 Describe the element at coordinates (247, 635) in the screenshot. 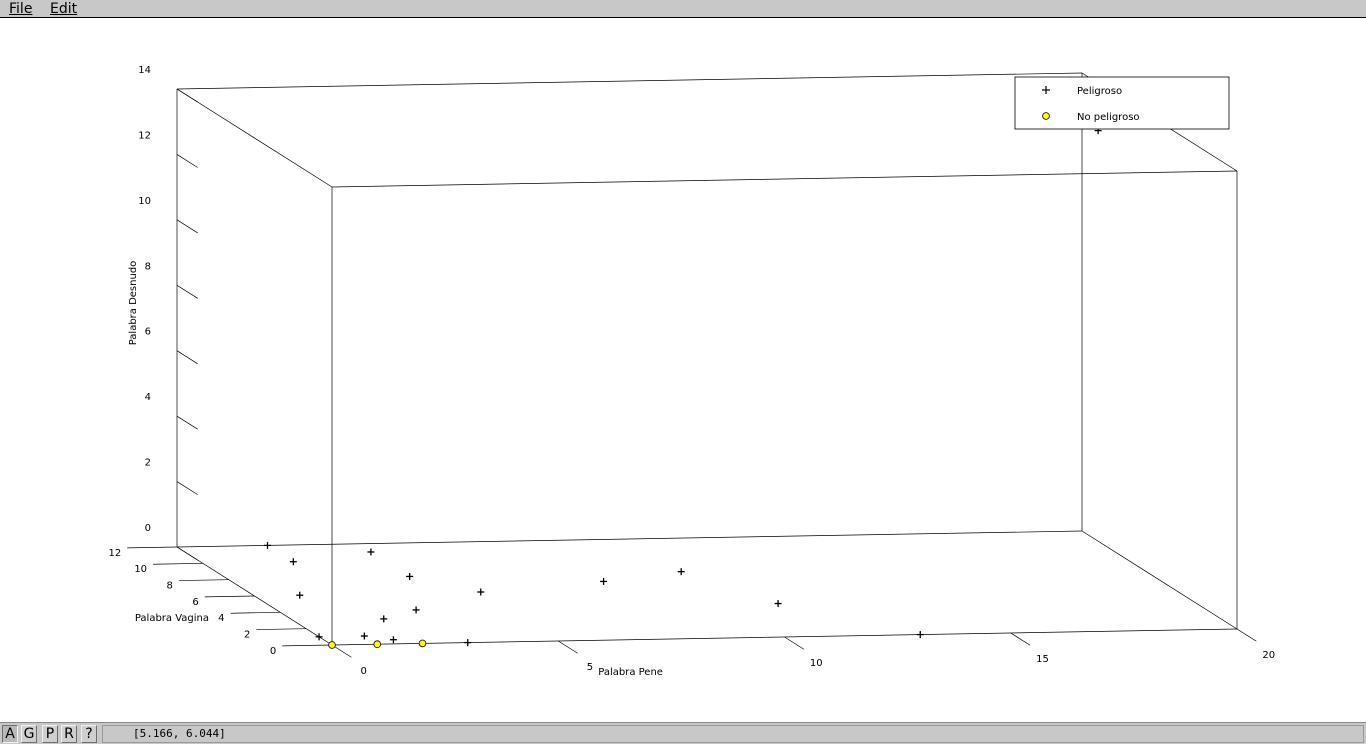

I see `y-tick-label: 2` at that location.